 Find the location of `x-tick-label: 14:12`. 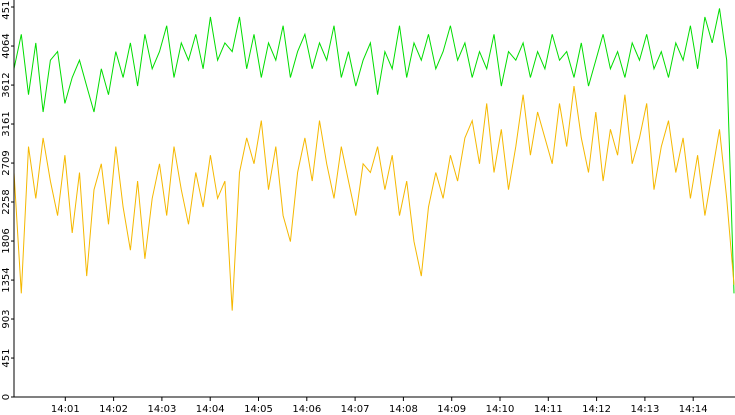

x-tick-label: 14:12 is located at coordinates (596, 409).